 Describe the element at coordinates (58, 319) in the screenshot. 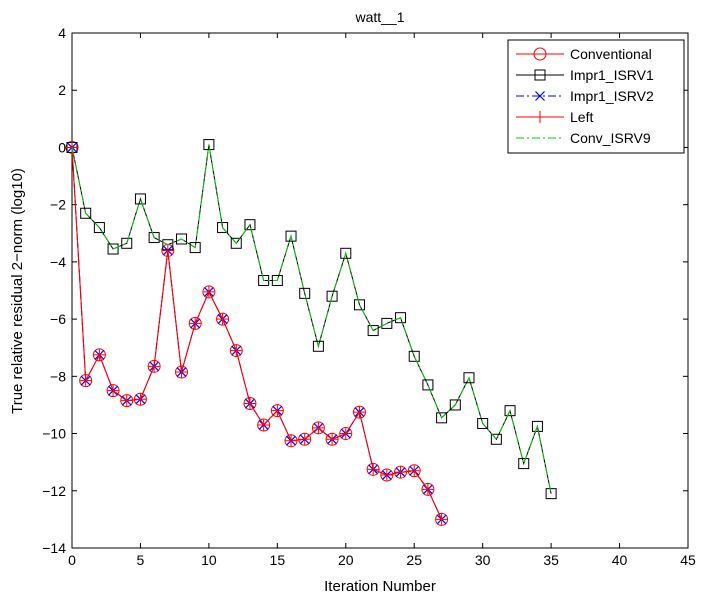

I see `y-tick-label: −6` at that location.